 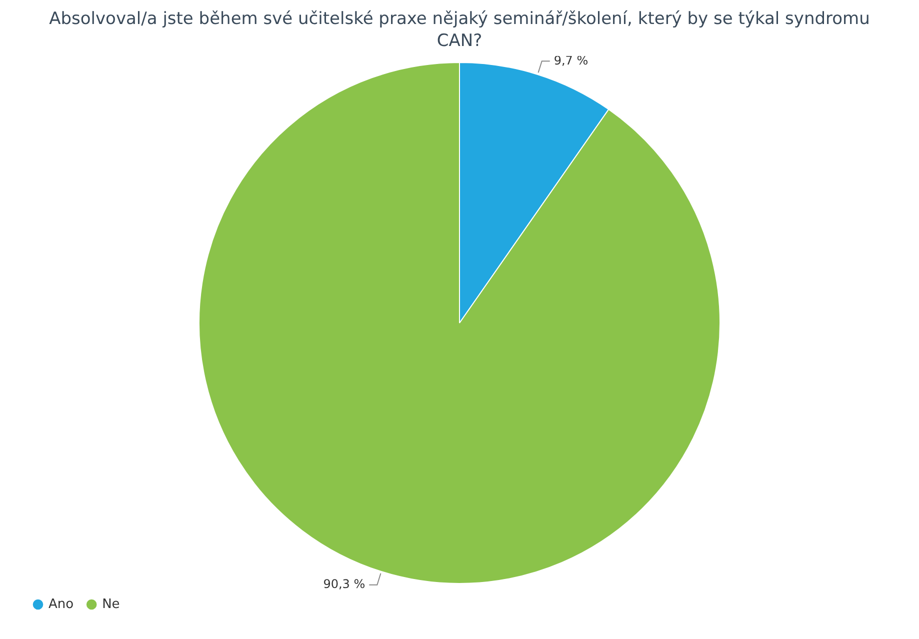 What do you see at coordinates (61, 604) in the screenshot?
I see `legend-label: Ano` at bounding box center [61, 604].